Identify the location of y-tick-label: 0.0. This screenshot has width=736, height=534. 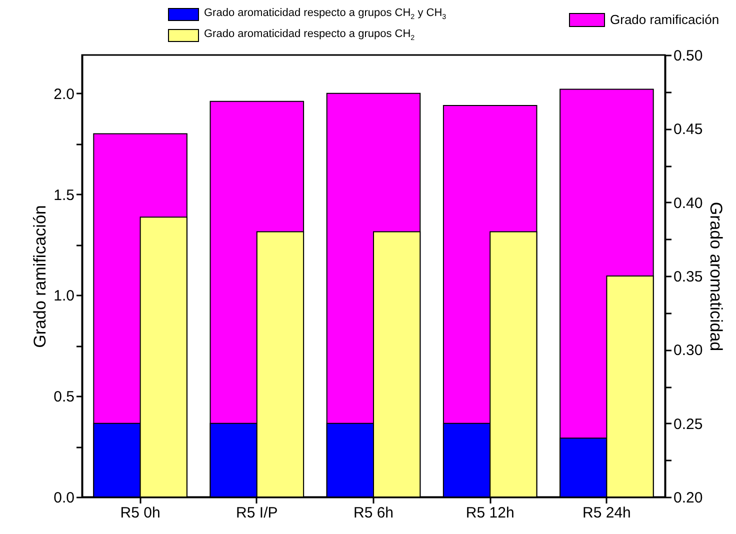
(64, 498).